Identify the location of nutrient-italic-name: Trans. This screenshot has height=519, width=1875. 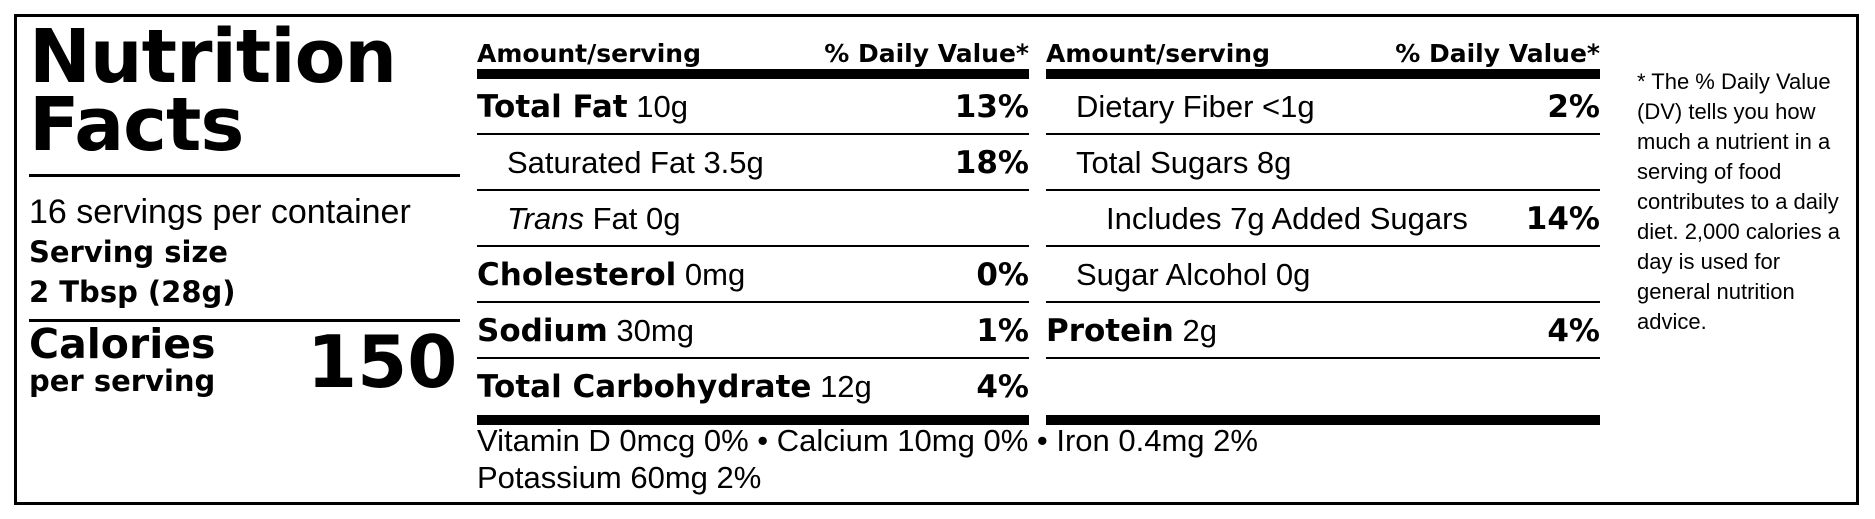
(545, 218).